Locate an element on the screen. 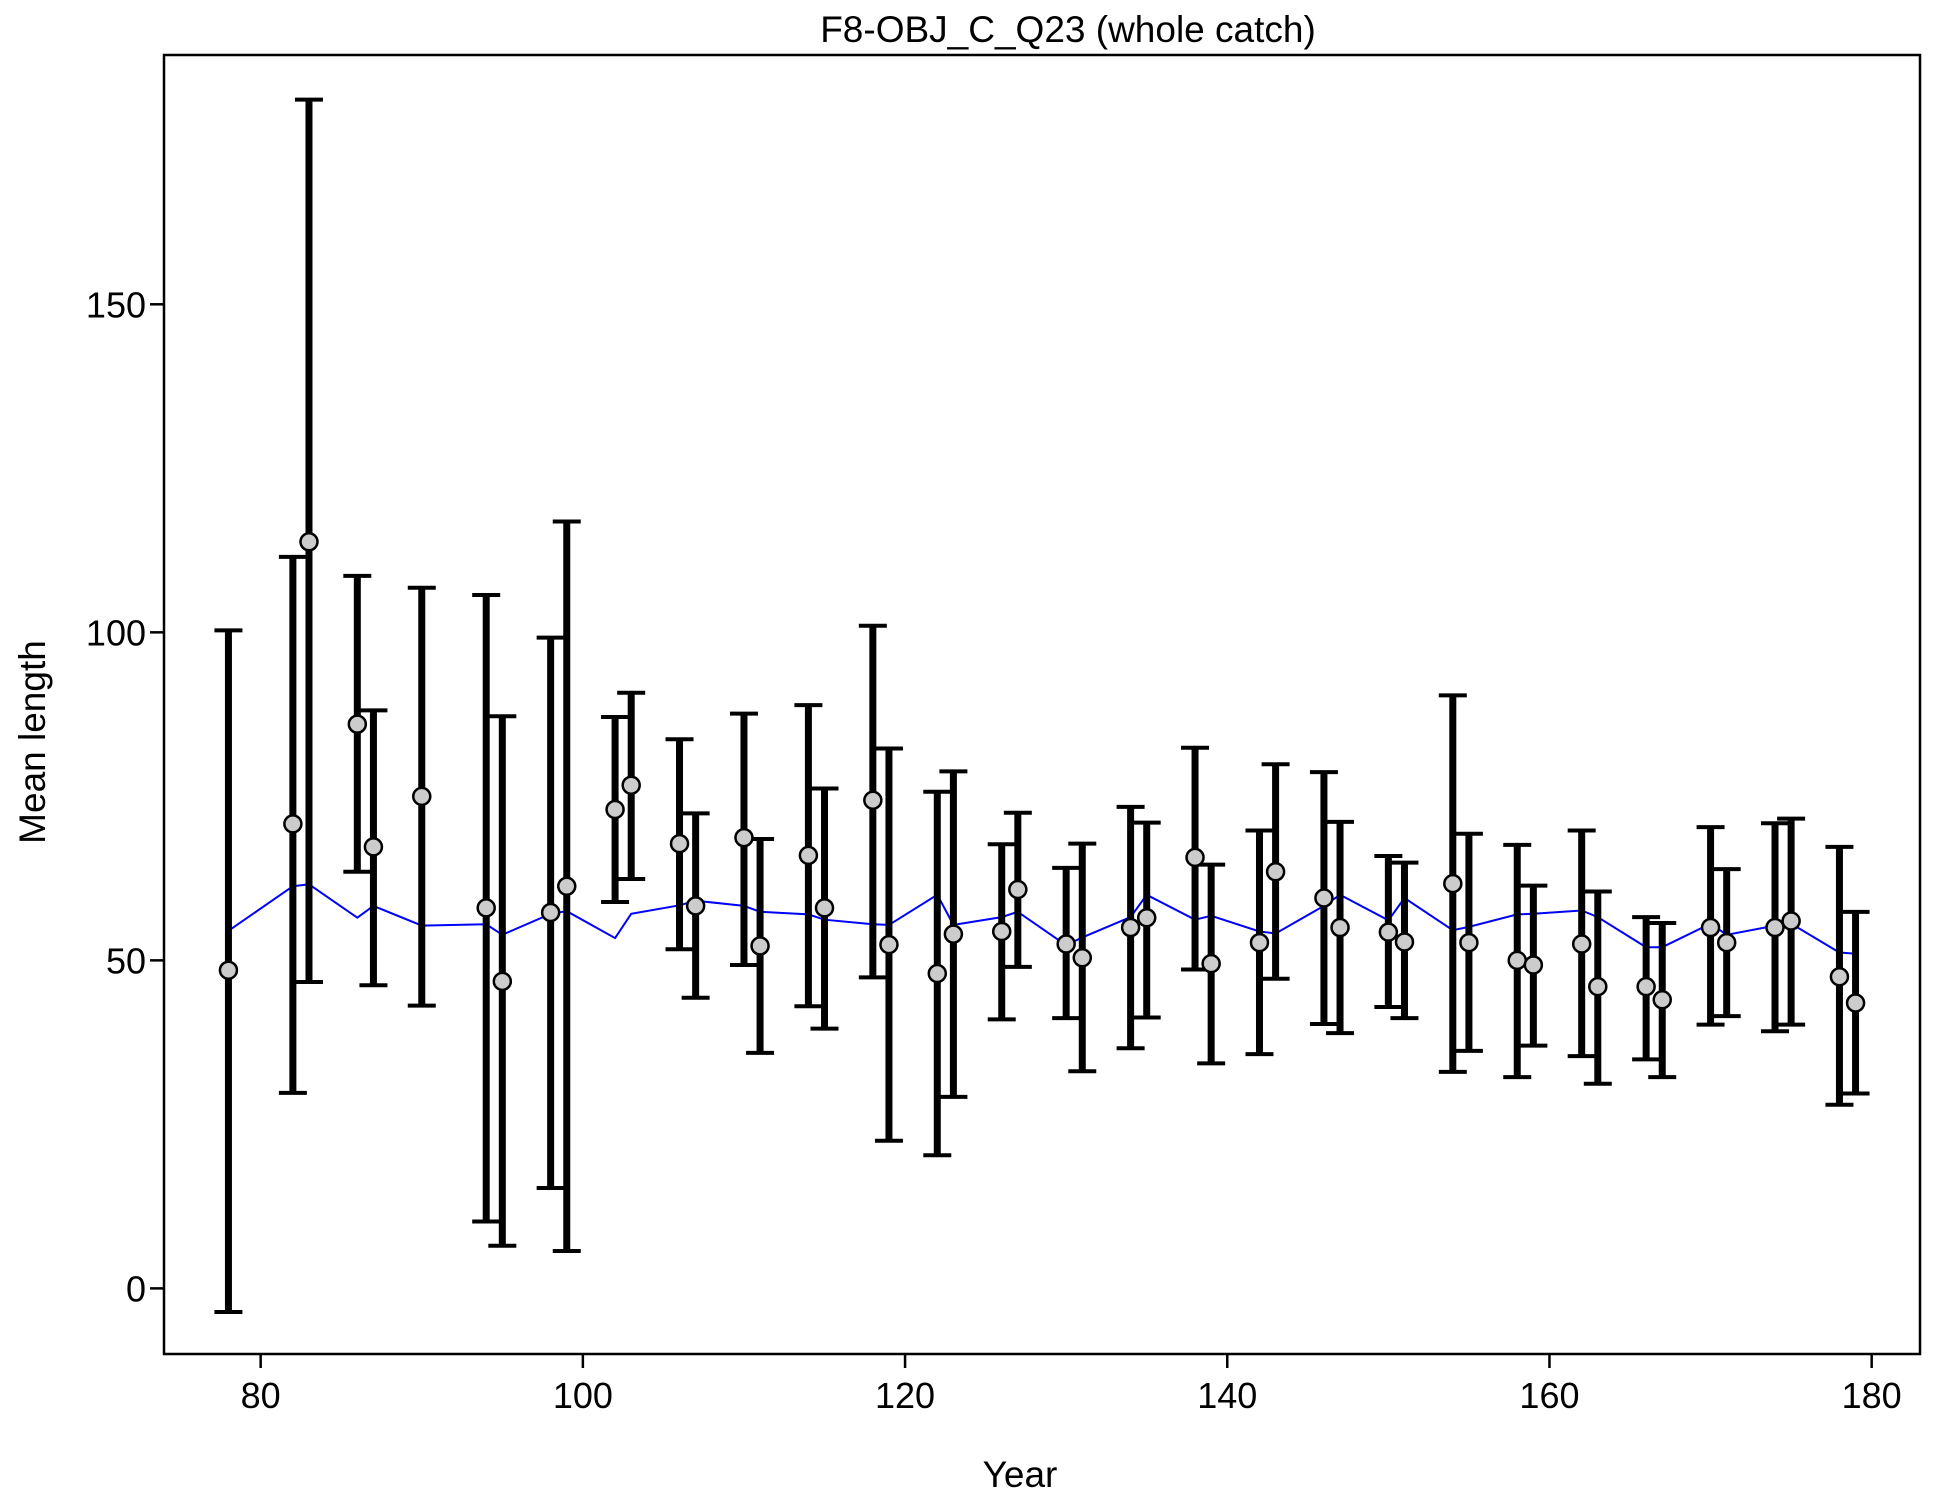  x-tick-label: 140 is located at coordinates (1227, 1395).